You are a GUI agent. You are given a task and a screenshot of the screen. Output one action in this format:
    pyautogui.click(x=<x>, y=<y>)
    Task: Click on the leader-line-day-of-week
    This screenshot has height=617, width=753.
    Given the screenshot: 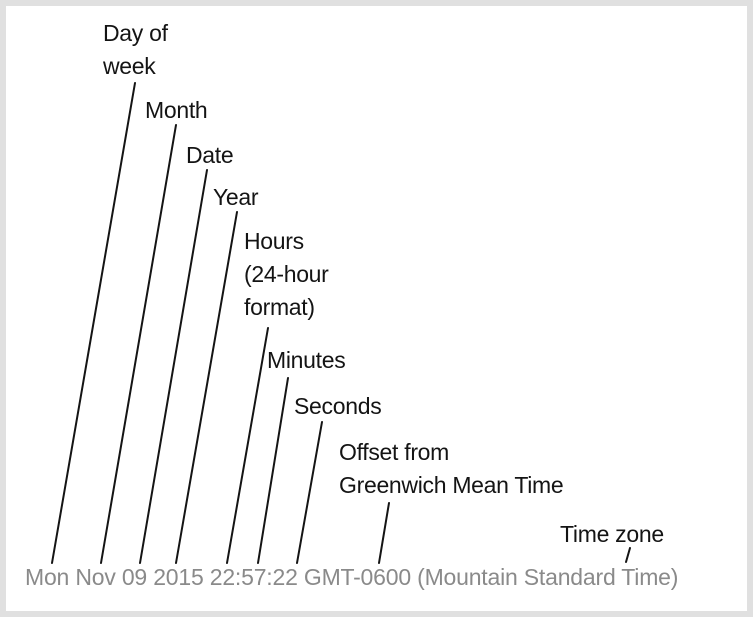 What is the action you would take?
    pyautogui.click(x=93, y=323)
    